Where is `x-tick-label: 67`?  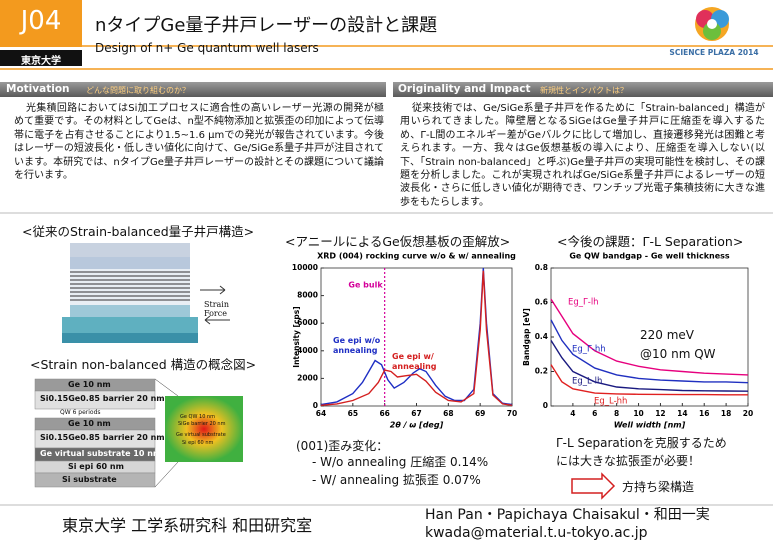
x-tick-label: 67 is located at coordinates (416, 413).